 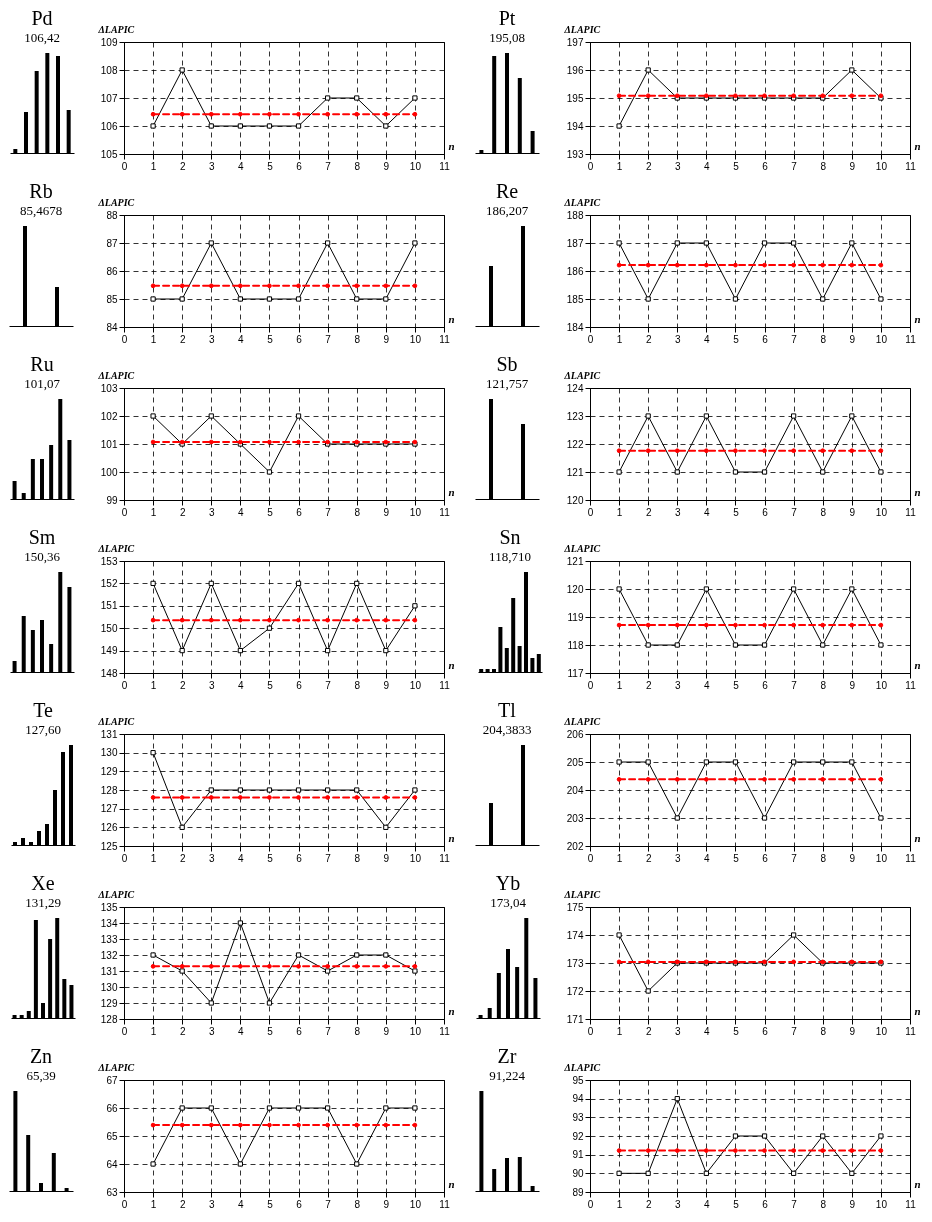 I want to click on y-tick-label: 124, so click(x=575, y=388).